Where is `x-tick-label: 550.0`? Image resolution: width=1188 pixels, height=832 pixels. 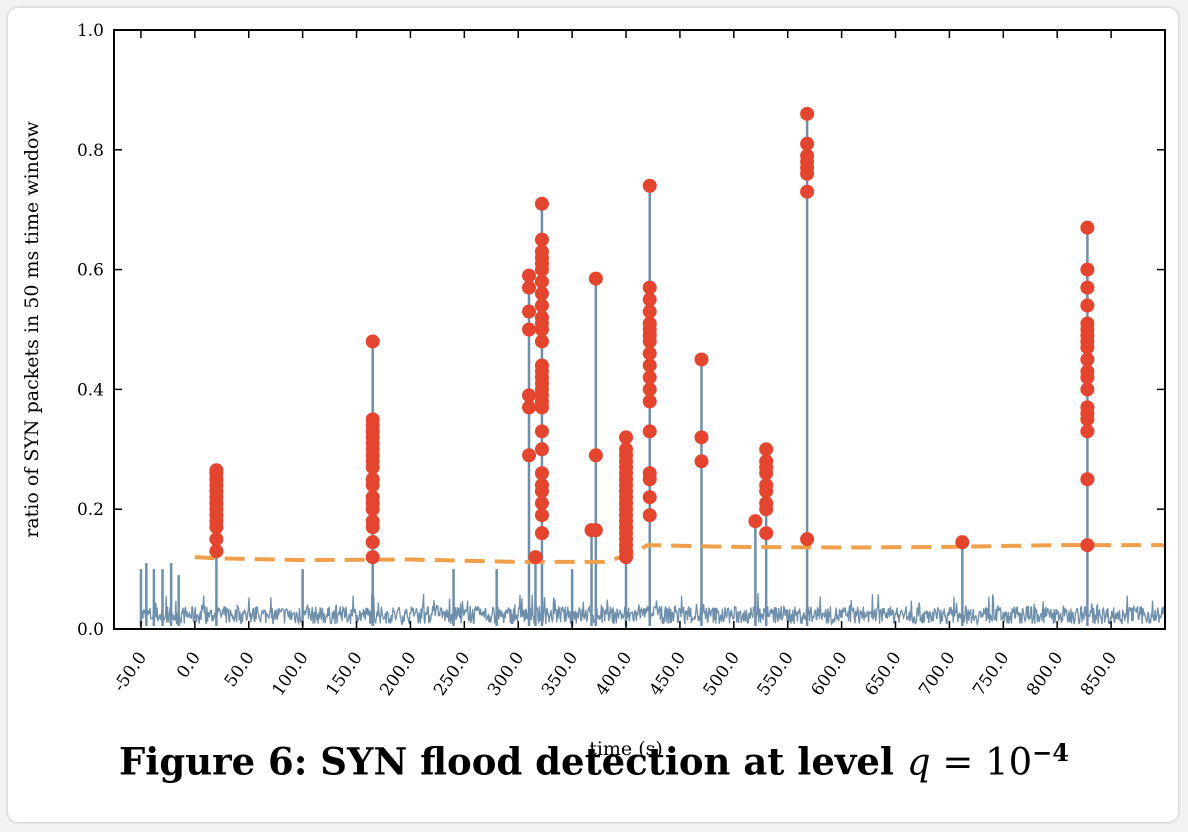 x-tick-label: 550.0 is located at coordinates (776, 673).